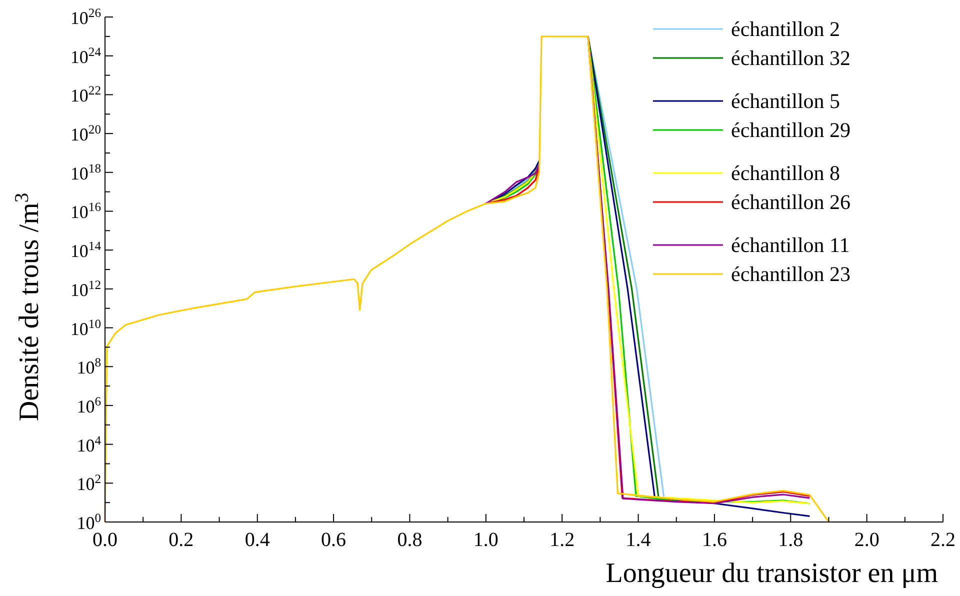 This screenshot has height=596, width=960. I want to click on y-tick-label: 10$^{20}$, so click(85, 133).